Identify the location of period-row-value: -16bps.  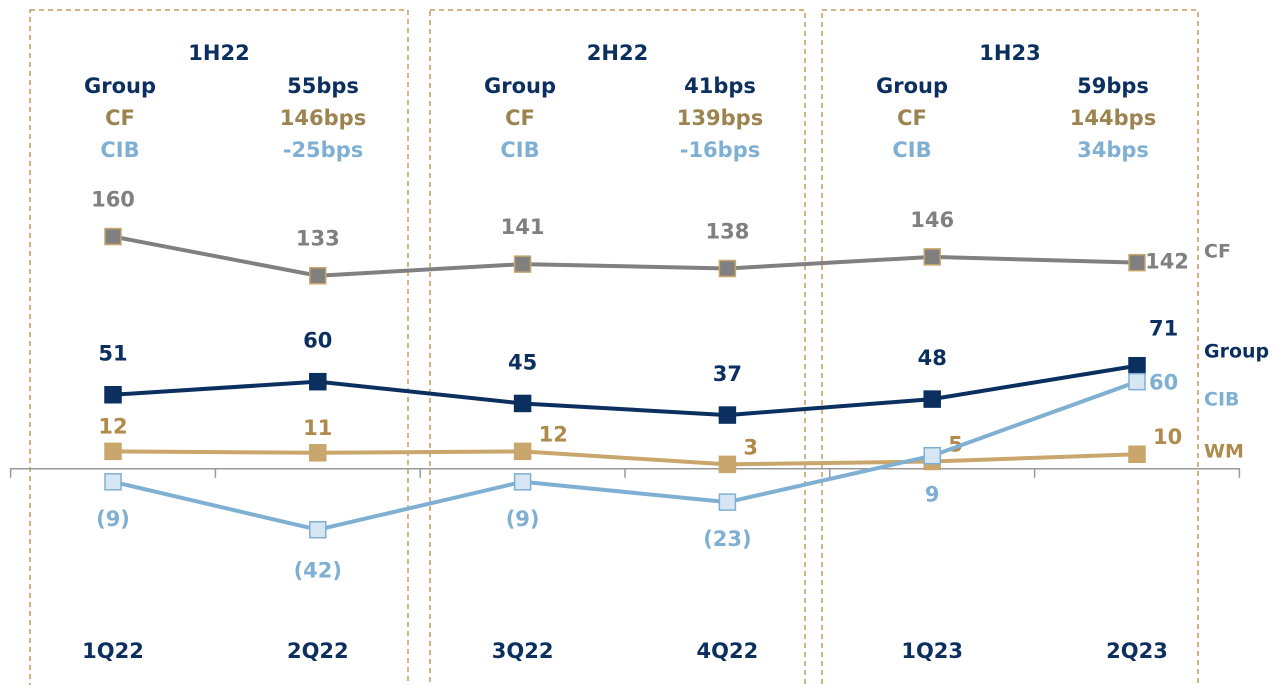
(720, 150).